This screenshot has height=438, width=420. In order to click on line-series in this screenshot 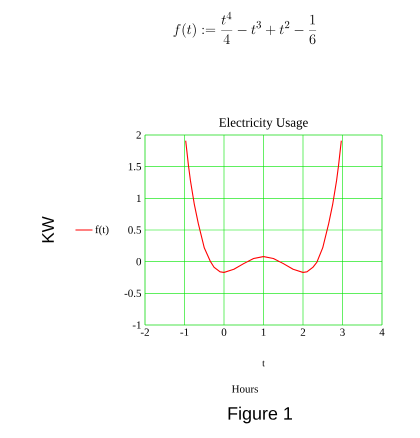, I will do `click(263, 206)`.